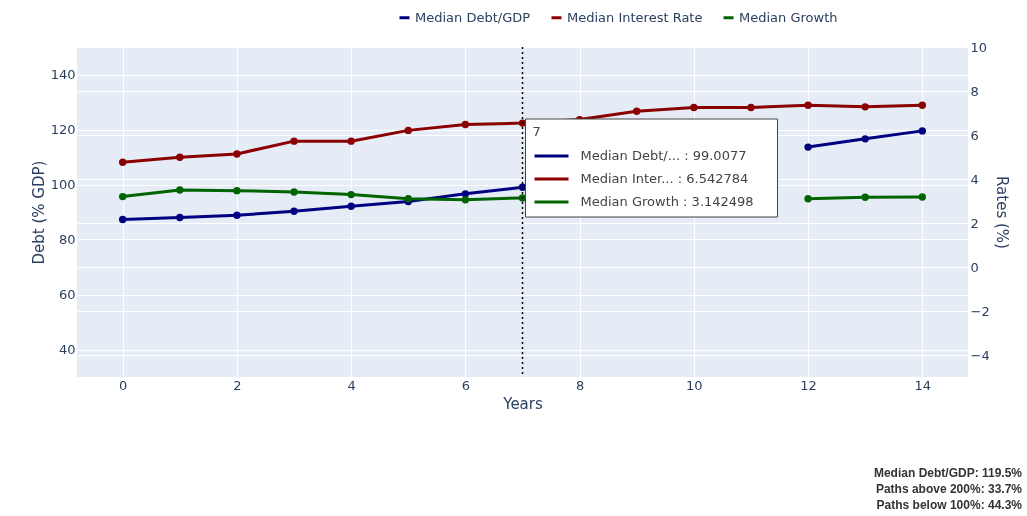 This screenshot has height=516, width=1027. Describe the element at coordinates (63, 74) in the screenshot. I see `y-tick-label: 140` at that location.